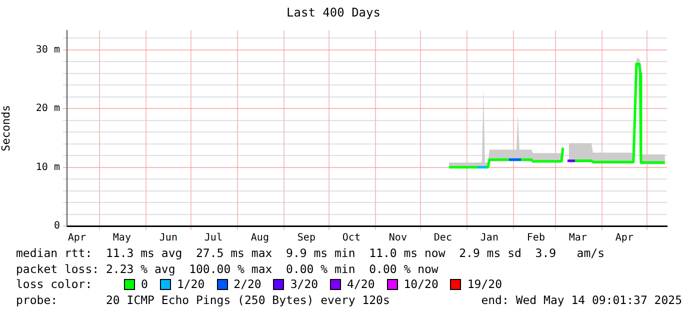 This screenshot has height=321, width=697. I want to click on x-tick-label: Oct, so click(351, 238).